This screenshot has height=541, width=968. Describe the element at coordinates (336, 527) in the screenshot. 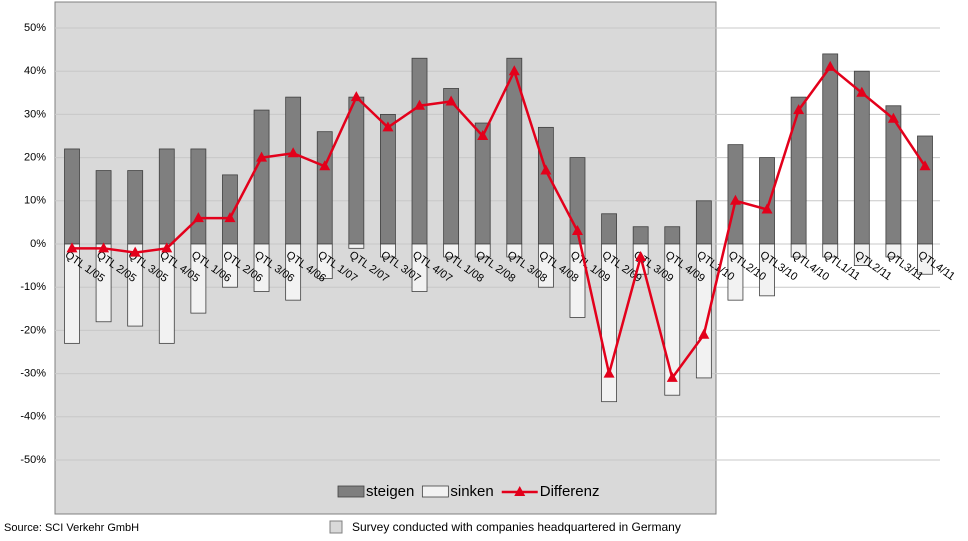

I see `shade-key` at that location.